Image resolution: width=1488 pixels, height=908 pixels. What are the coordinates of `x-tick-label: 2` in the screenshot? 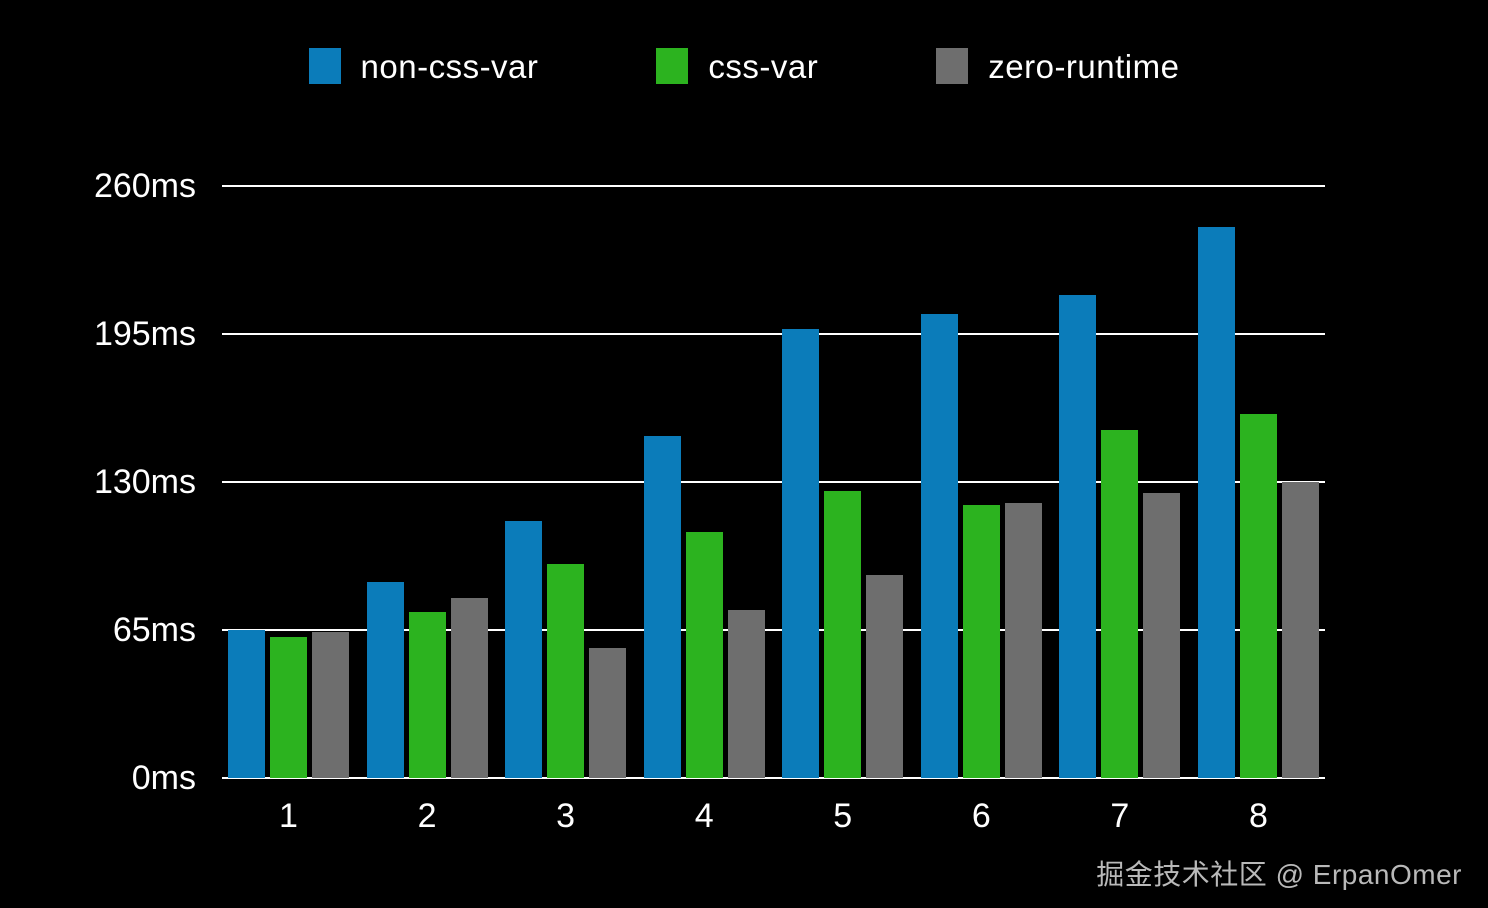 It's located at (427, 816).